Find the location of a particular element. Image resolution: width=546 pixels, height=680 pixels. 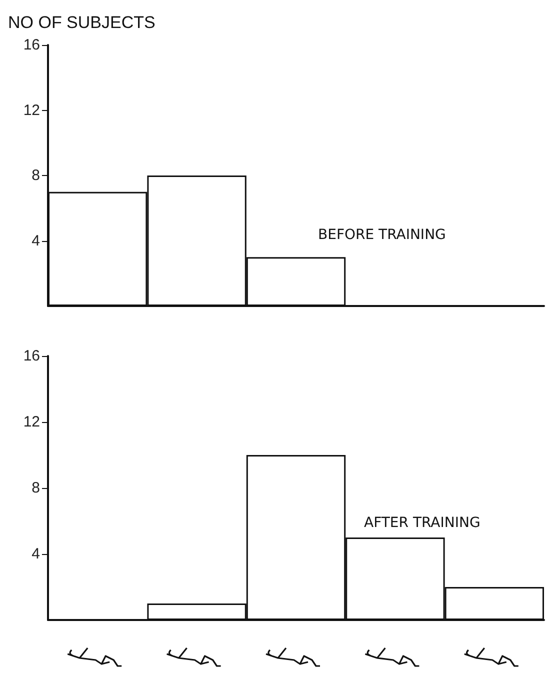

annotation: BEFORE TRAINING is located at coordinates (382, 235).